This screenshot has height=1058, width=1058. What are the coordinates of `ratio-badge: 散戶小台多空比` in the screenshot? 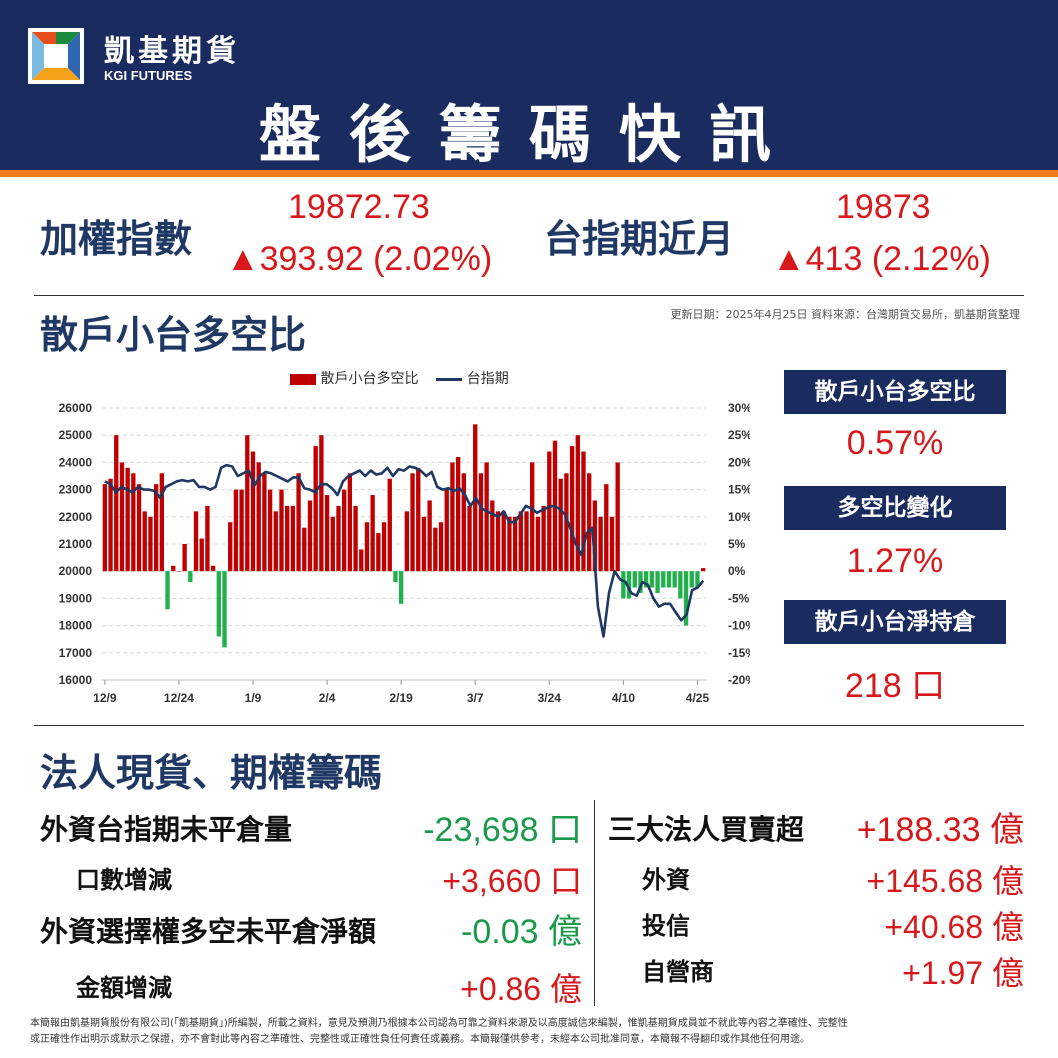 It's located at (895, 392).